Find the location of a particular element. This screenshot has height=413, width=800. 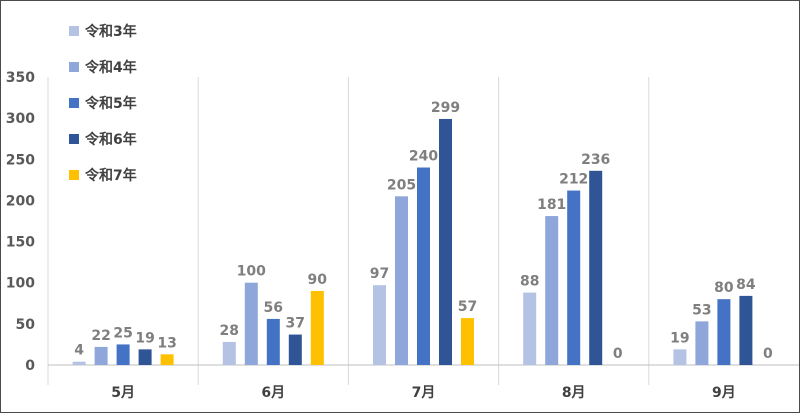

data-label: 205 is located at coordinates (401, 185).